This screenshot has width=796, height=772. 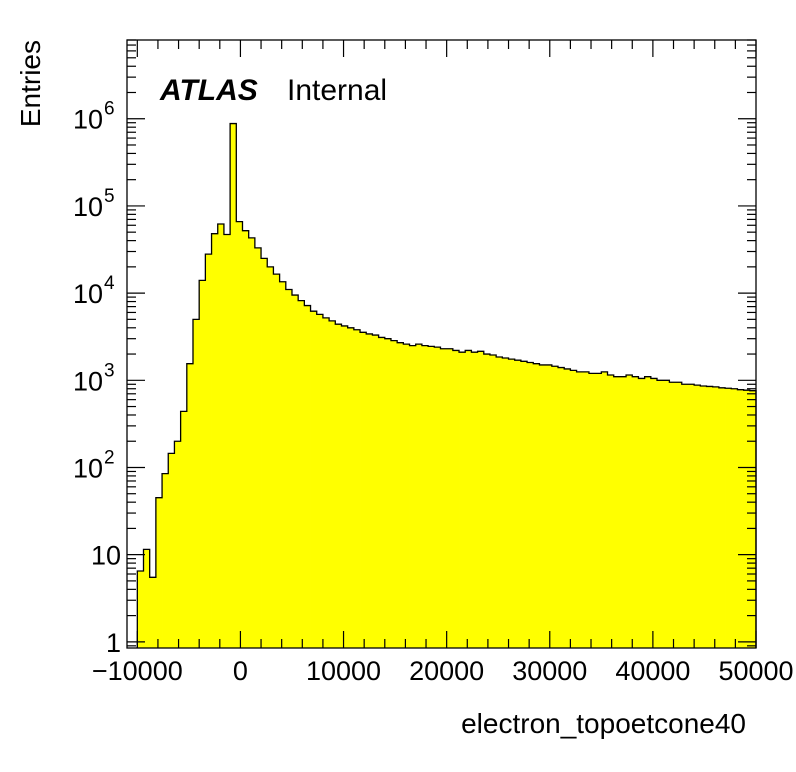 What do you see at coordinates (208, 90) in the screenshot?
I see `atlas-label: ATLAS` at bounding box center [208, 90].